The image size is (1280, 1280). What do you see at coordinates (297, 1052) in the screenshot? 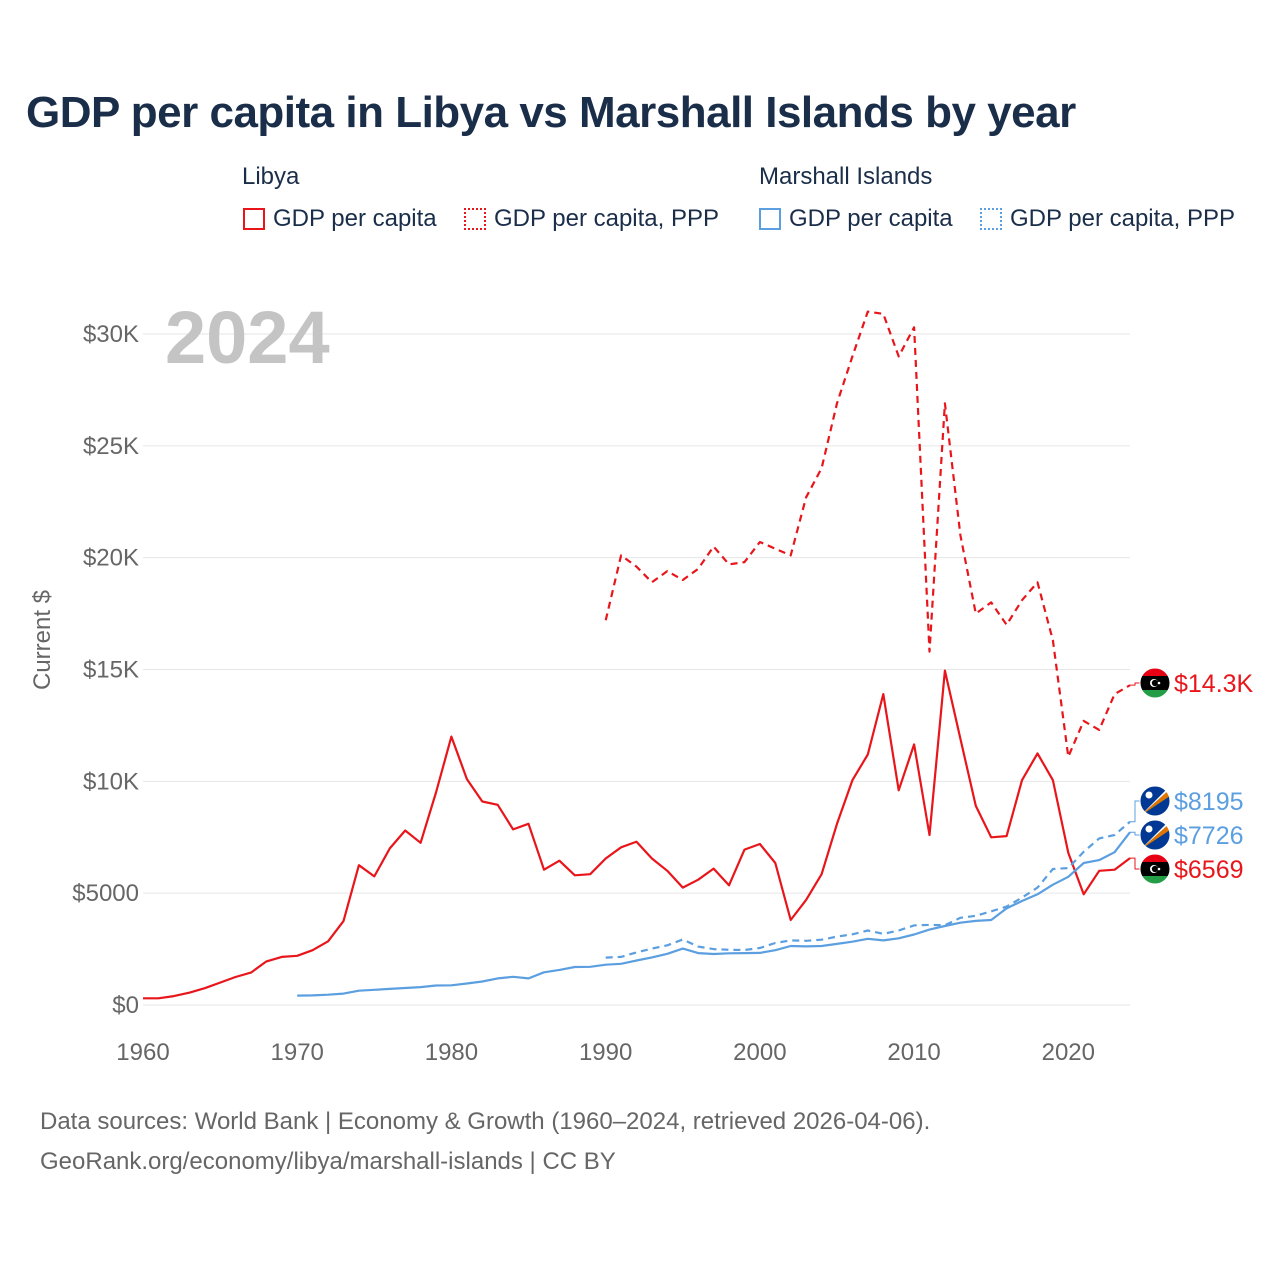
I see `x-tick-label: 1970` at bounding box center [297, 1052].